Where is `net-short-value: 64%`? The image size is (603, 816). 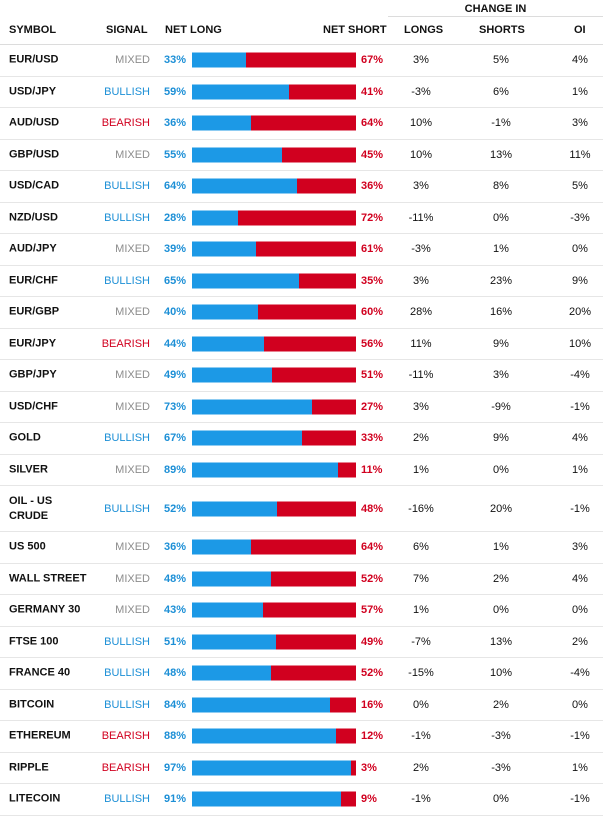
net-short-value: 64% is located at coordinates (372, 547).